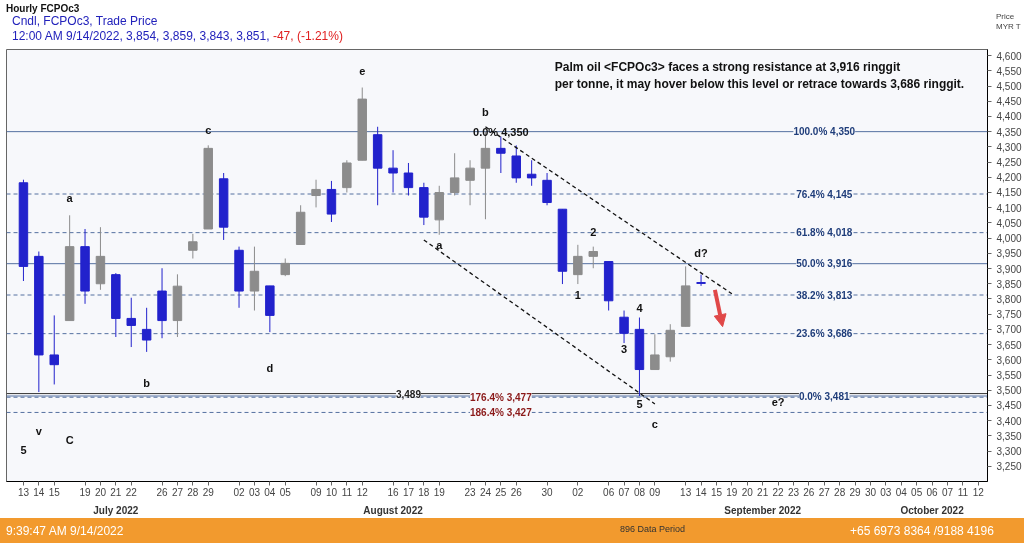 Image resolution: width=1024 pixels, height=543 pixels. What do you see at coordinates (141, 36) in the screenshot?
I see `text: 12:00 AM 9/14/2022, 3,854, 3,859, 3,843, 3,851,` at bounding box center [141, 36].